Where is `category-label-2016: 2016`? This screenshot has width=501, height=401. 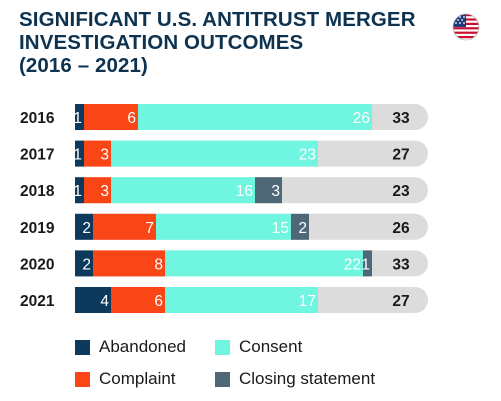 category-label-2016: 2016 is located at coordinates (37, 118).